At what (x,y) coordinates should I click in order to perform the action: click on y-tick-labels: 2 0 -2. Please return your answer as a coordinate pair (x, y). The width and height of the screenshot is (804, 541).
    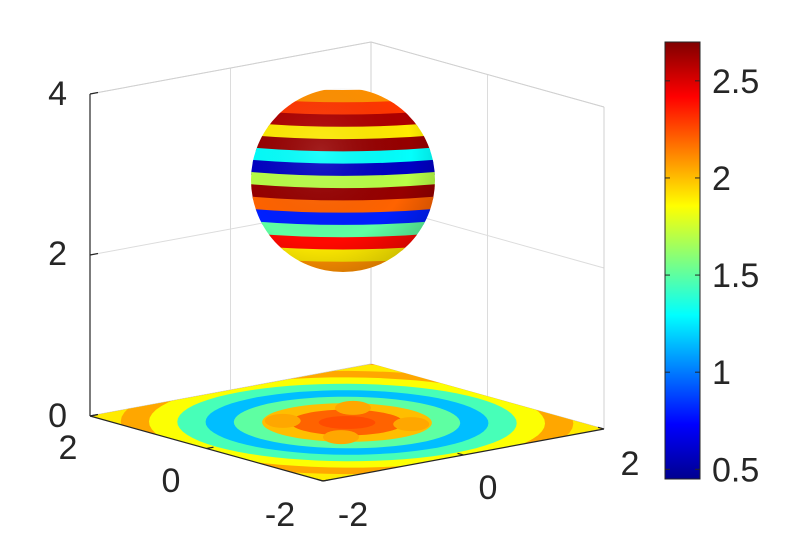
    Looking at the image, I should click on (177, 481).